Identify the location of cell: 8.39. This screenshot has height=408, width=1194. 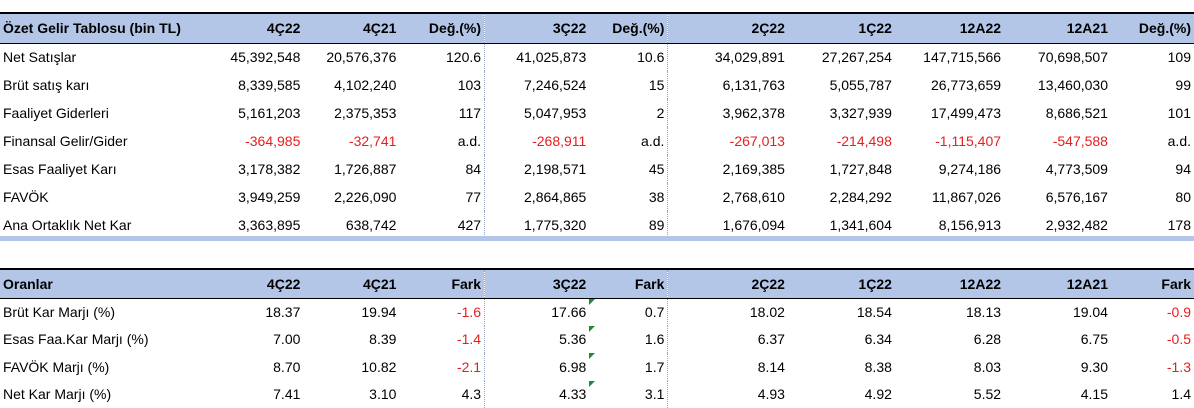
(383, 339).